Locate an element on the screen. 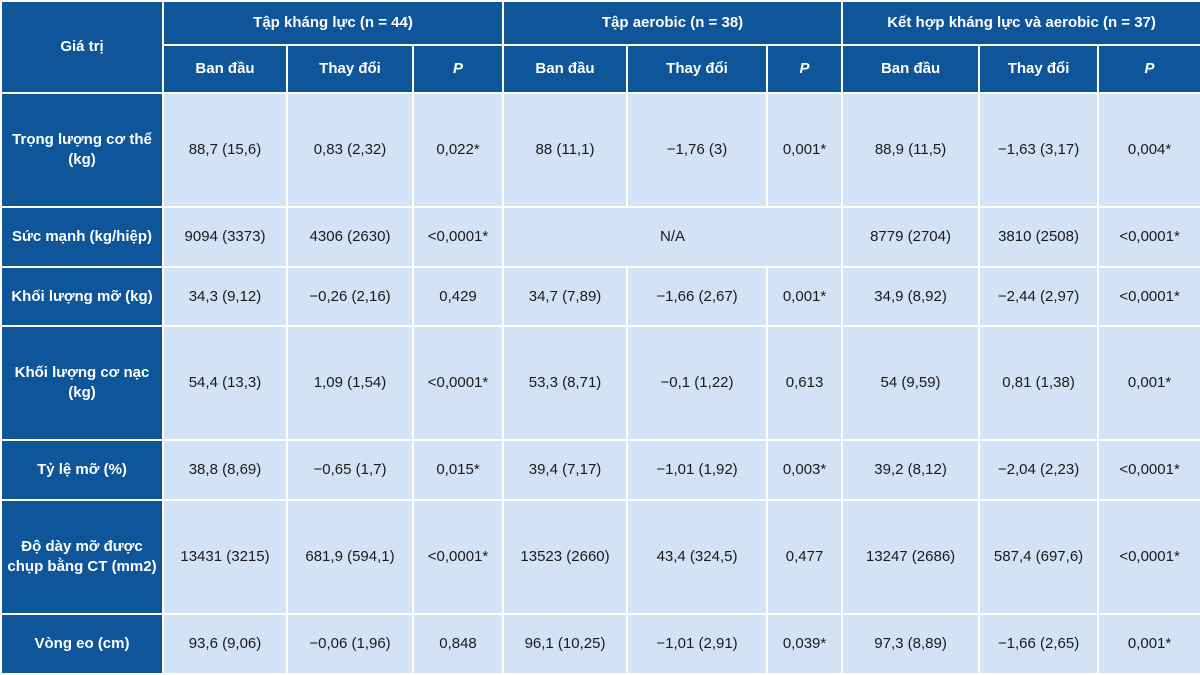  group-header-combined: Kết hợp kháng lực và aerobic (n = 37) is located at coordinates (1020, 23).